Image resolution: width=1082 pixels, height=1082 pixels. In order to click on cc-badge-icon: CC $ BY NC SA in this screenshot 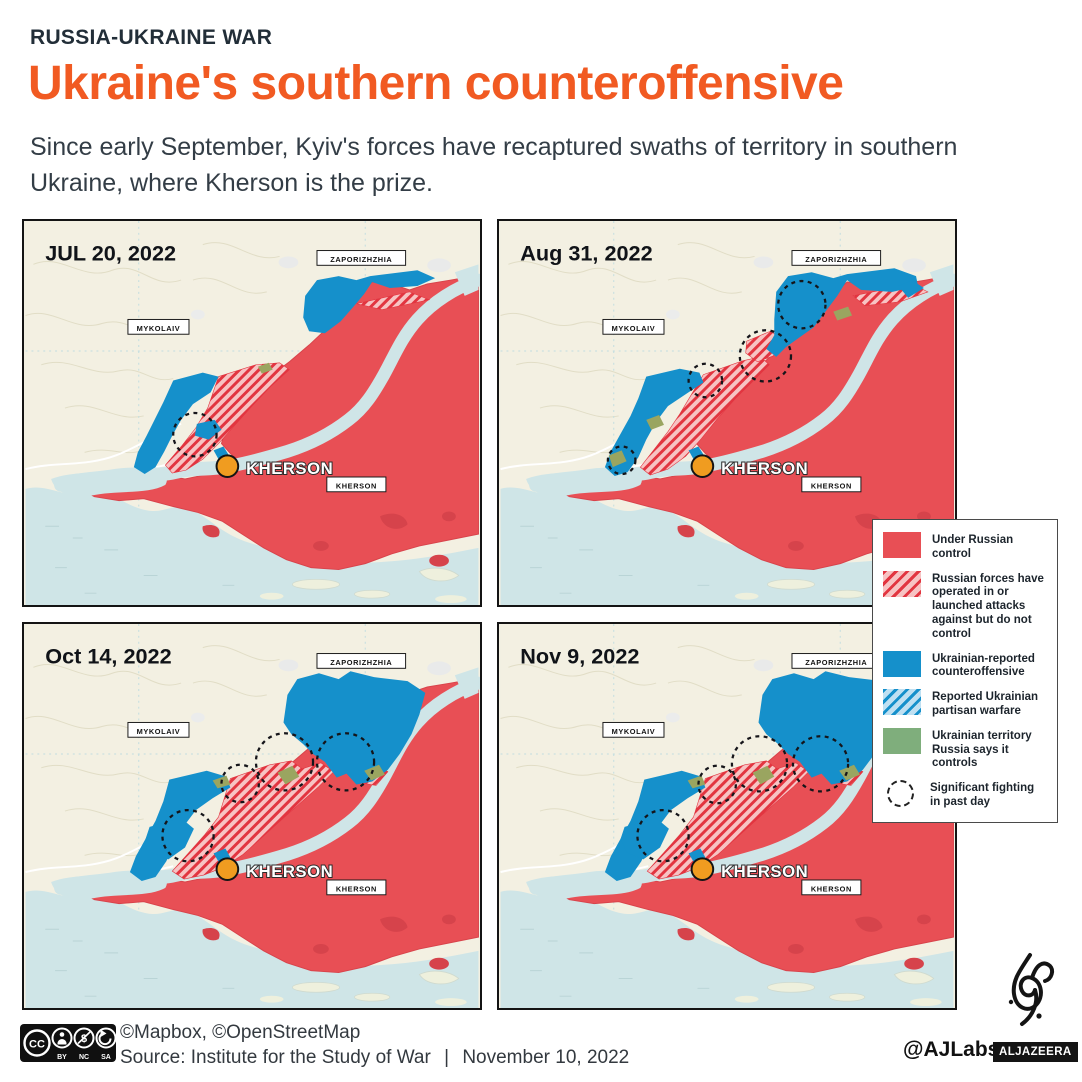, I will do `click(68, 1043)`.